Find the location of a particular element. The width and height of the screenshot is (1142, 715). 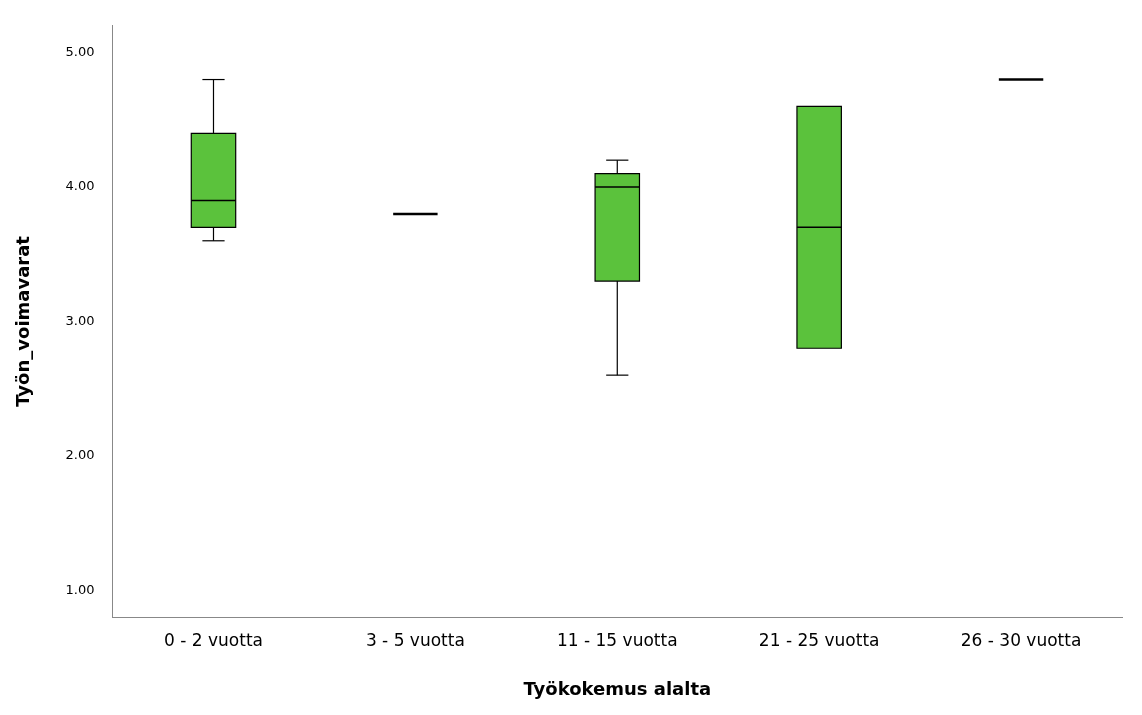

y-tick-label: 5.00 is located at coordinates (80, 52).